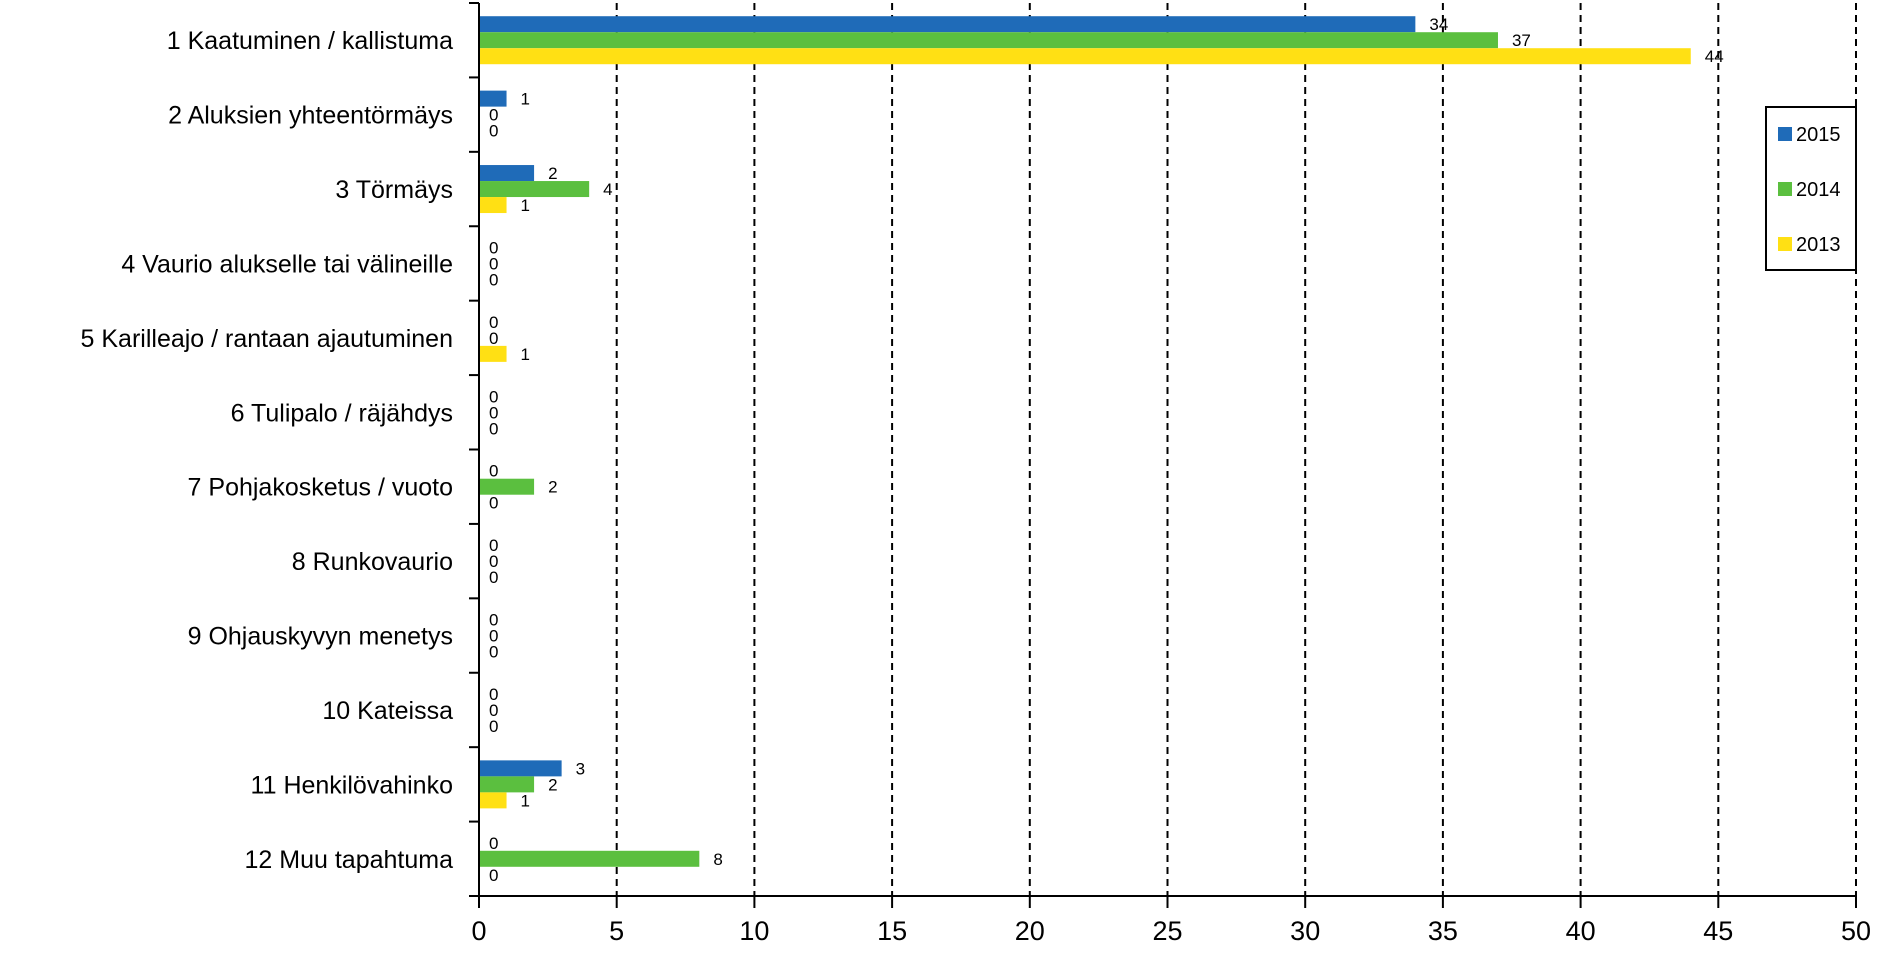 The width and height of the screenshot is (1882, 953). Describe the element at coordinates (525, 205) in the screenshot. I see `data-label-2013-3: 1` at that location.